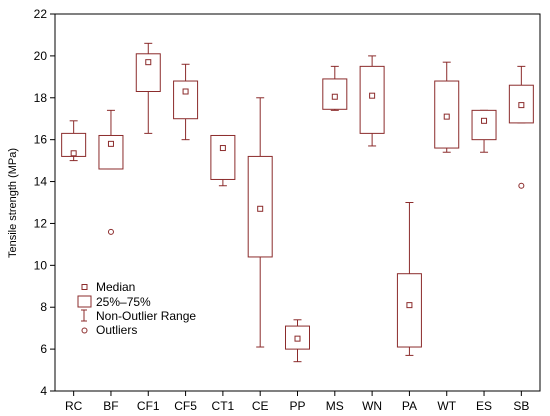 This screenshot has height=416, width=550. I want to click on y-axis-label: Tensile strength (MPa), so click(13, 203).